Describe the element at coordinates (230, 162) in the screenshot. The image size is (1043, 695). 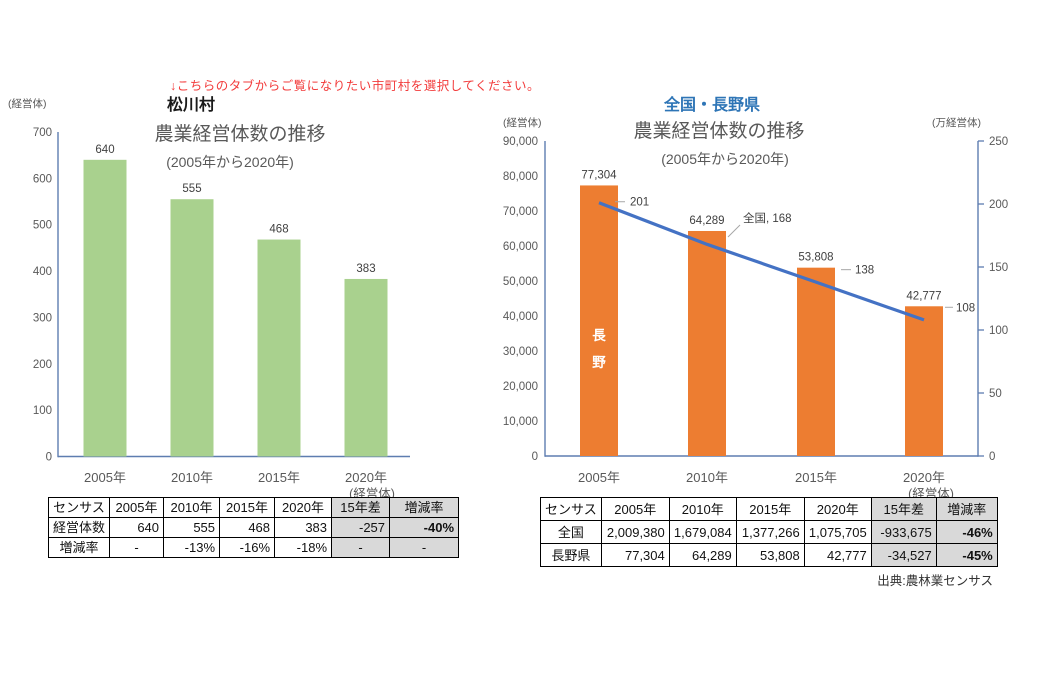
I see `chart-subtitle: (2005年から2020年)` at that location.